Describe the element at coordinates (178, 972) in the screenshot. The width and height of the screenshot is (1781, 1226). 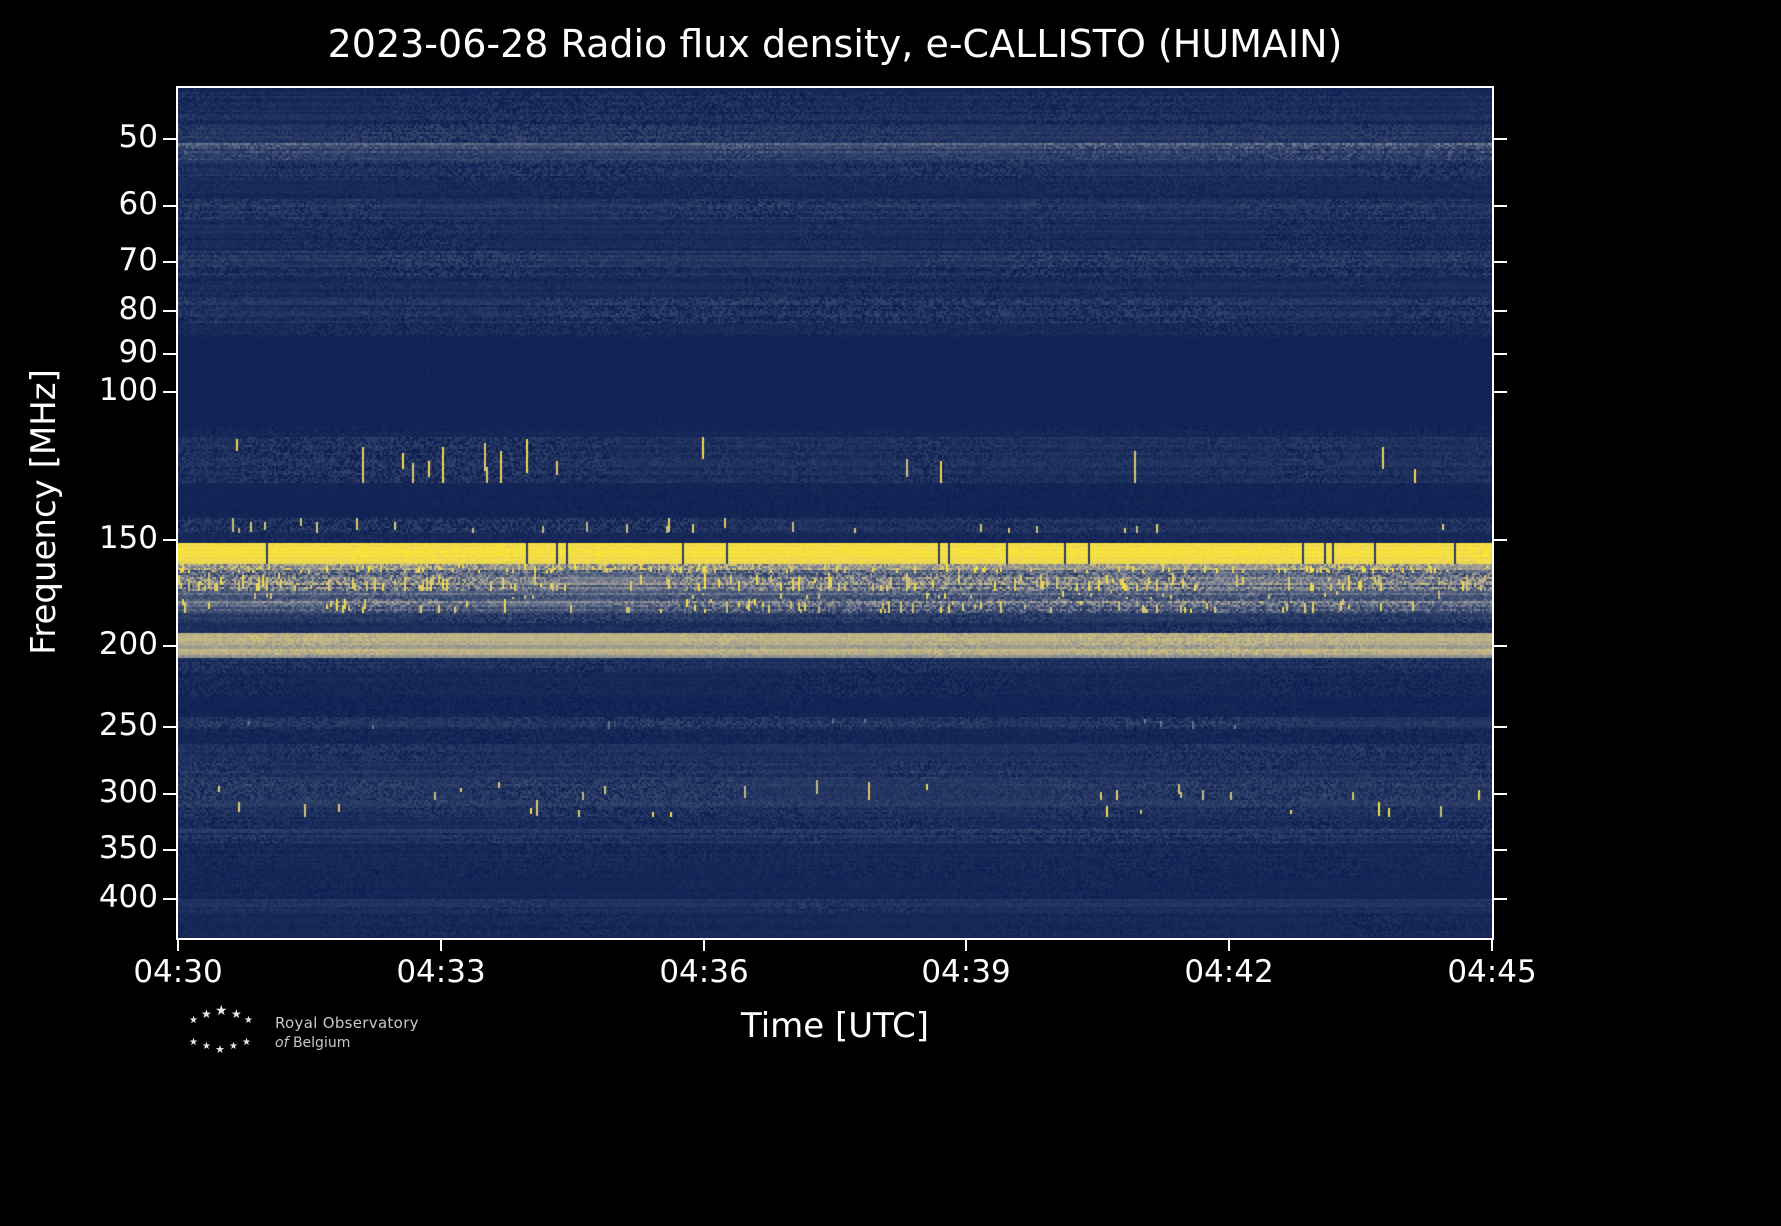
I see `x-tick-label: 04:30` at that location.